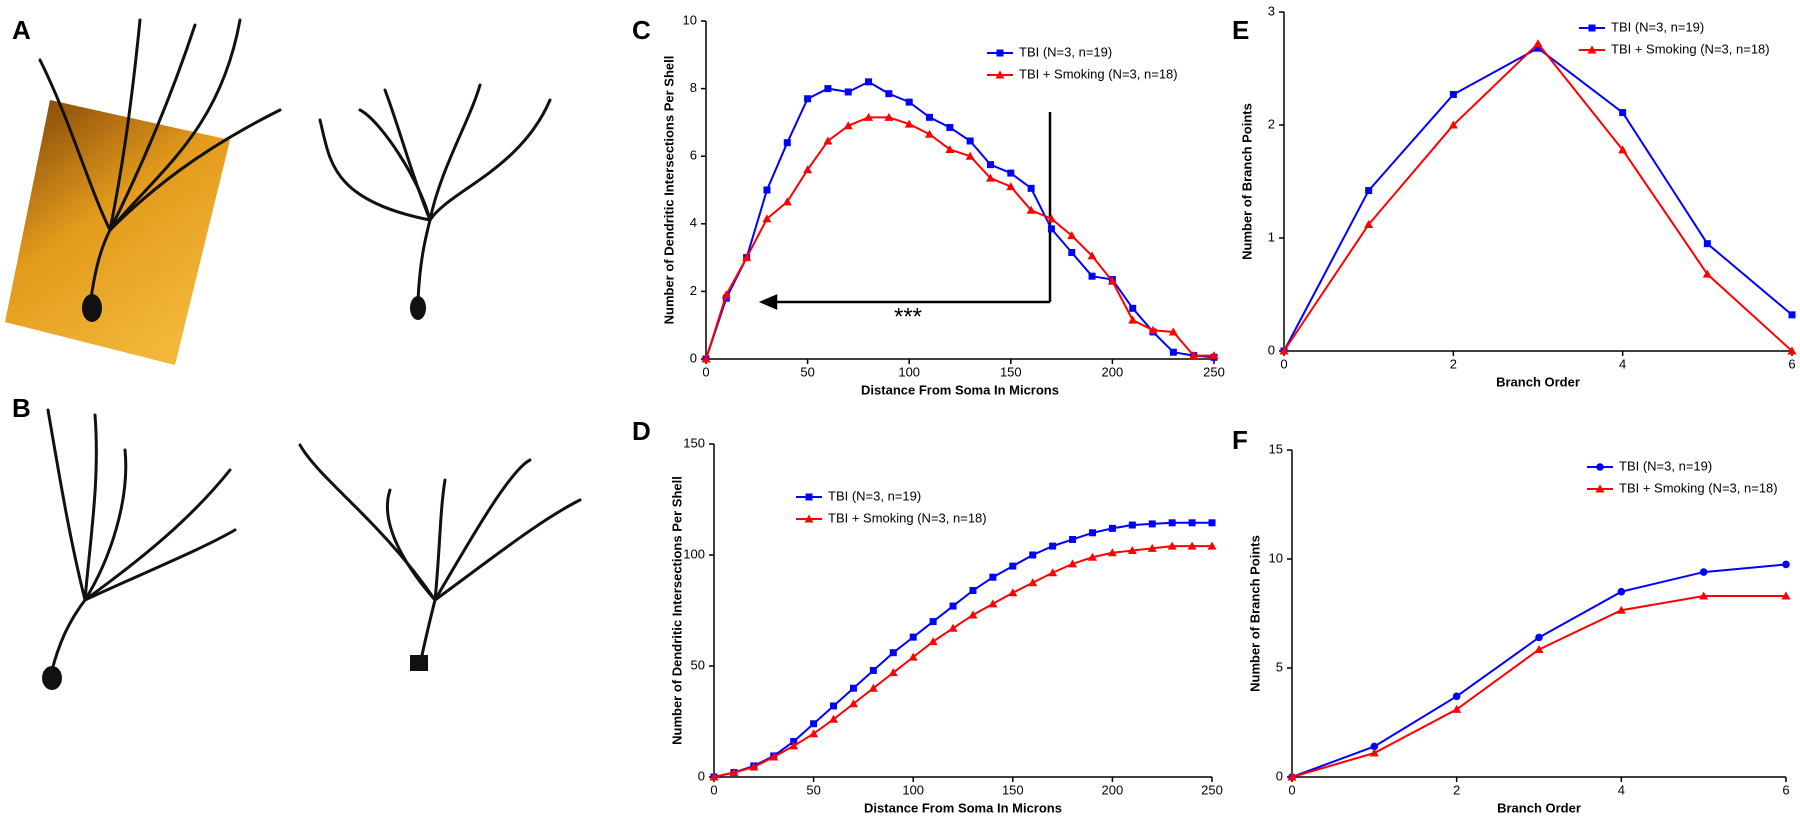  I want to click on panel-label: E, so click(1240, 30).